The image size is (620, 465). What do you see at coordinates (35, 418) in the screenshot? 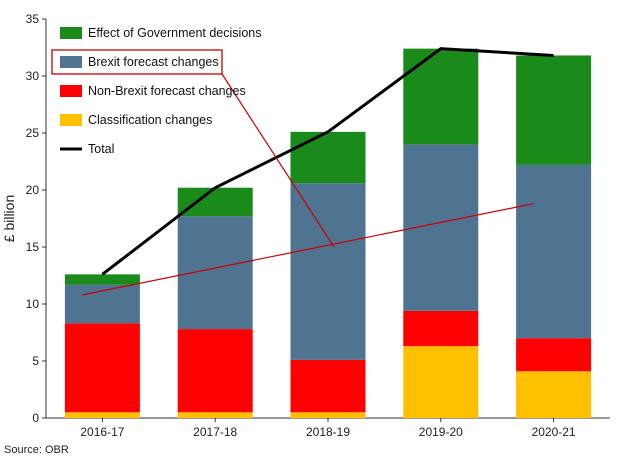
I see `y-tick-label: 0` at bounding box center [35, 418].